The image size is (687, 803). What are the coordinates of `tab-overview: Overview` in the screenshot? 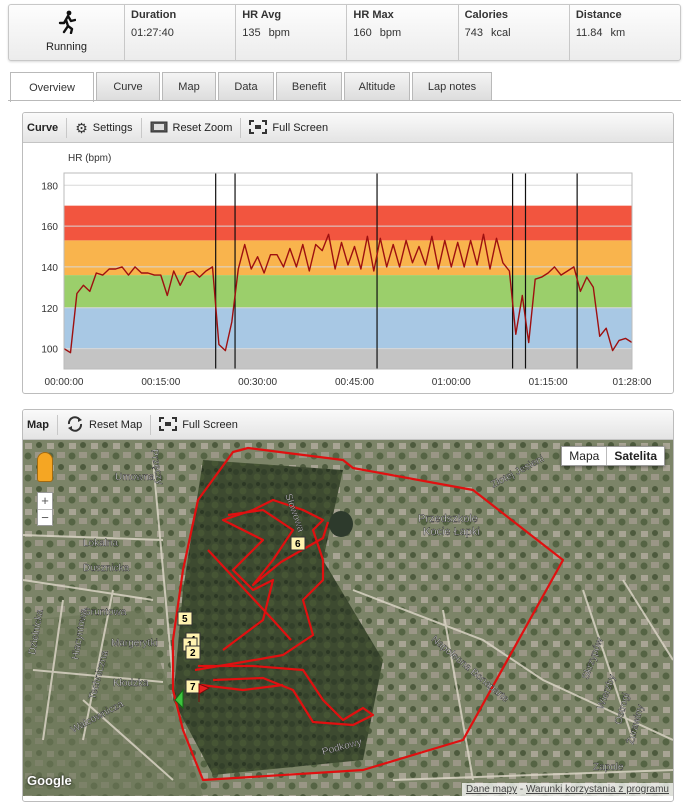 It's located at (52, 87).